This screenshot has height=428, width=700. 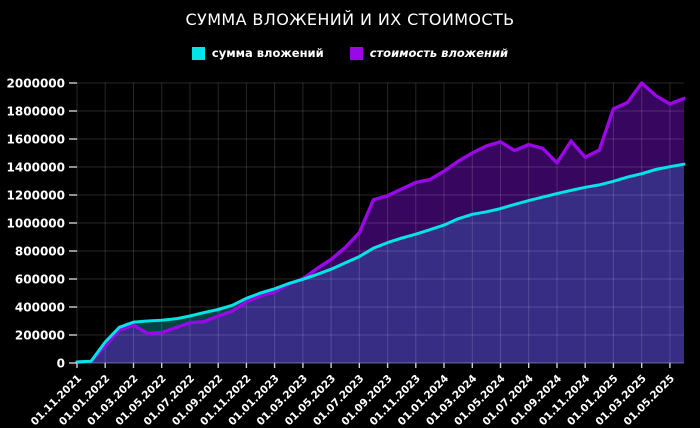 What do you see at coordinates (61, 364) in the screenshot?
I see `y-tick-label: 0` at bounding box center [61, 364].